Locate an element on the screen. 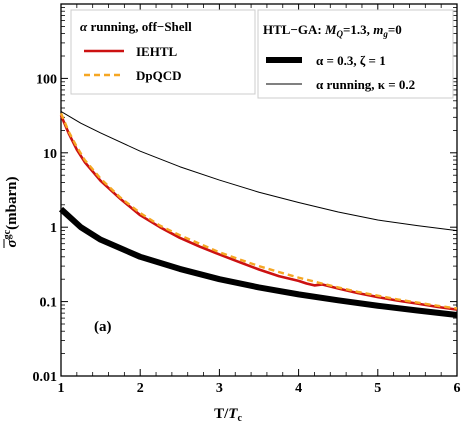 The image size is (463, 425). x-tick-label: 6 is located at coordinates (457, 388).